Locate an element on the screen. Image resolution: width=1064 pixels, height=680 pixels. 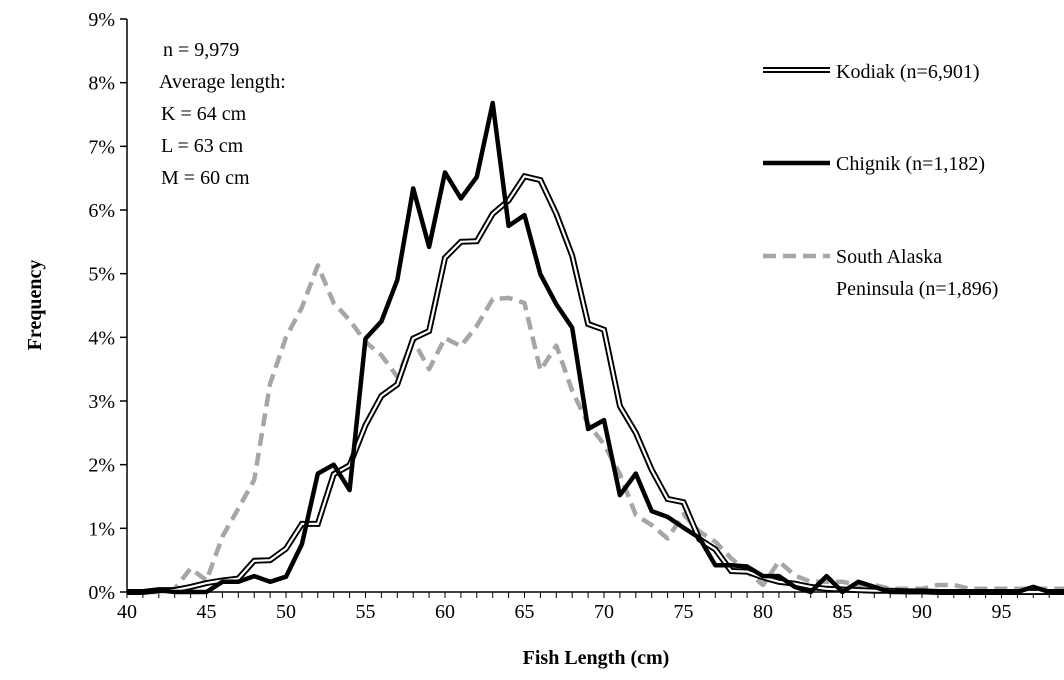
x-tick-label: 85 is located at coordinates (843, 612).